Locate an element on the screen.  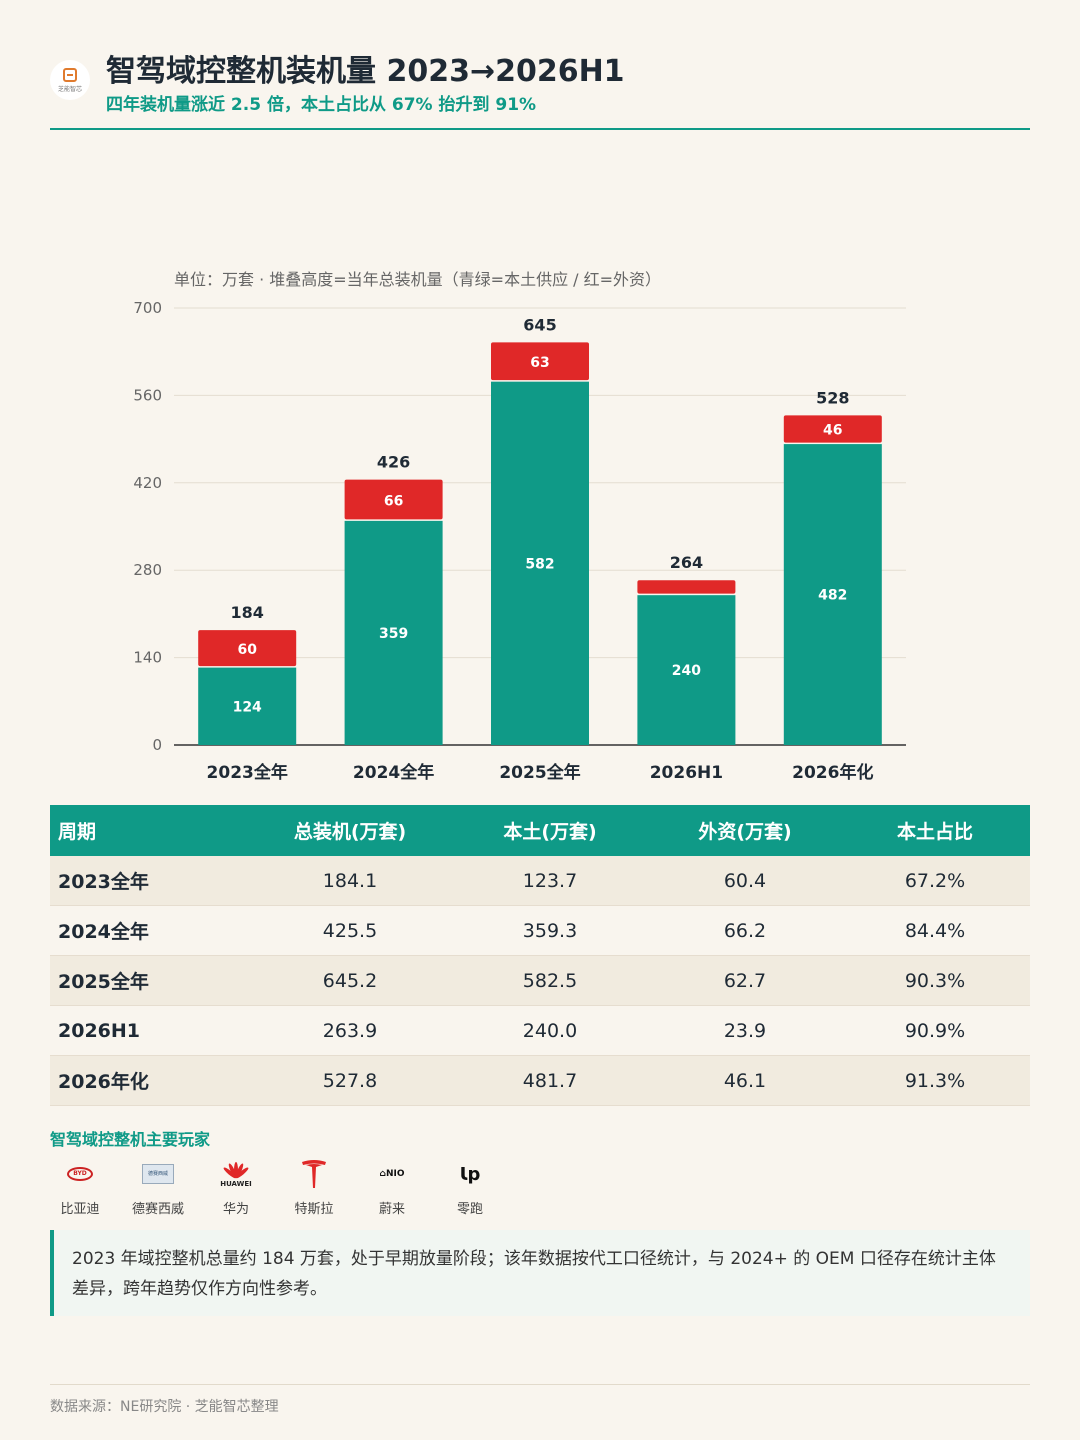
cell-period: 2026H1 is located at coordinates (99, 1030).